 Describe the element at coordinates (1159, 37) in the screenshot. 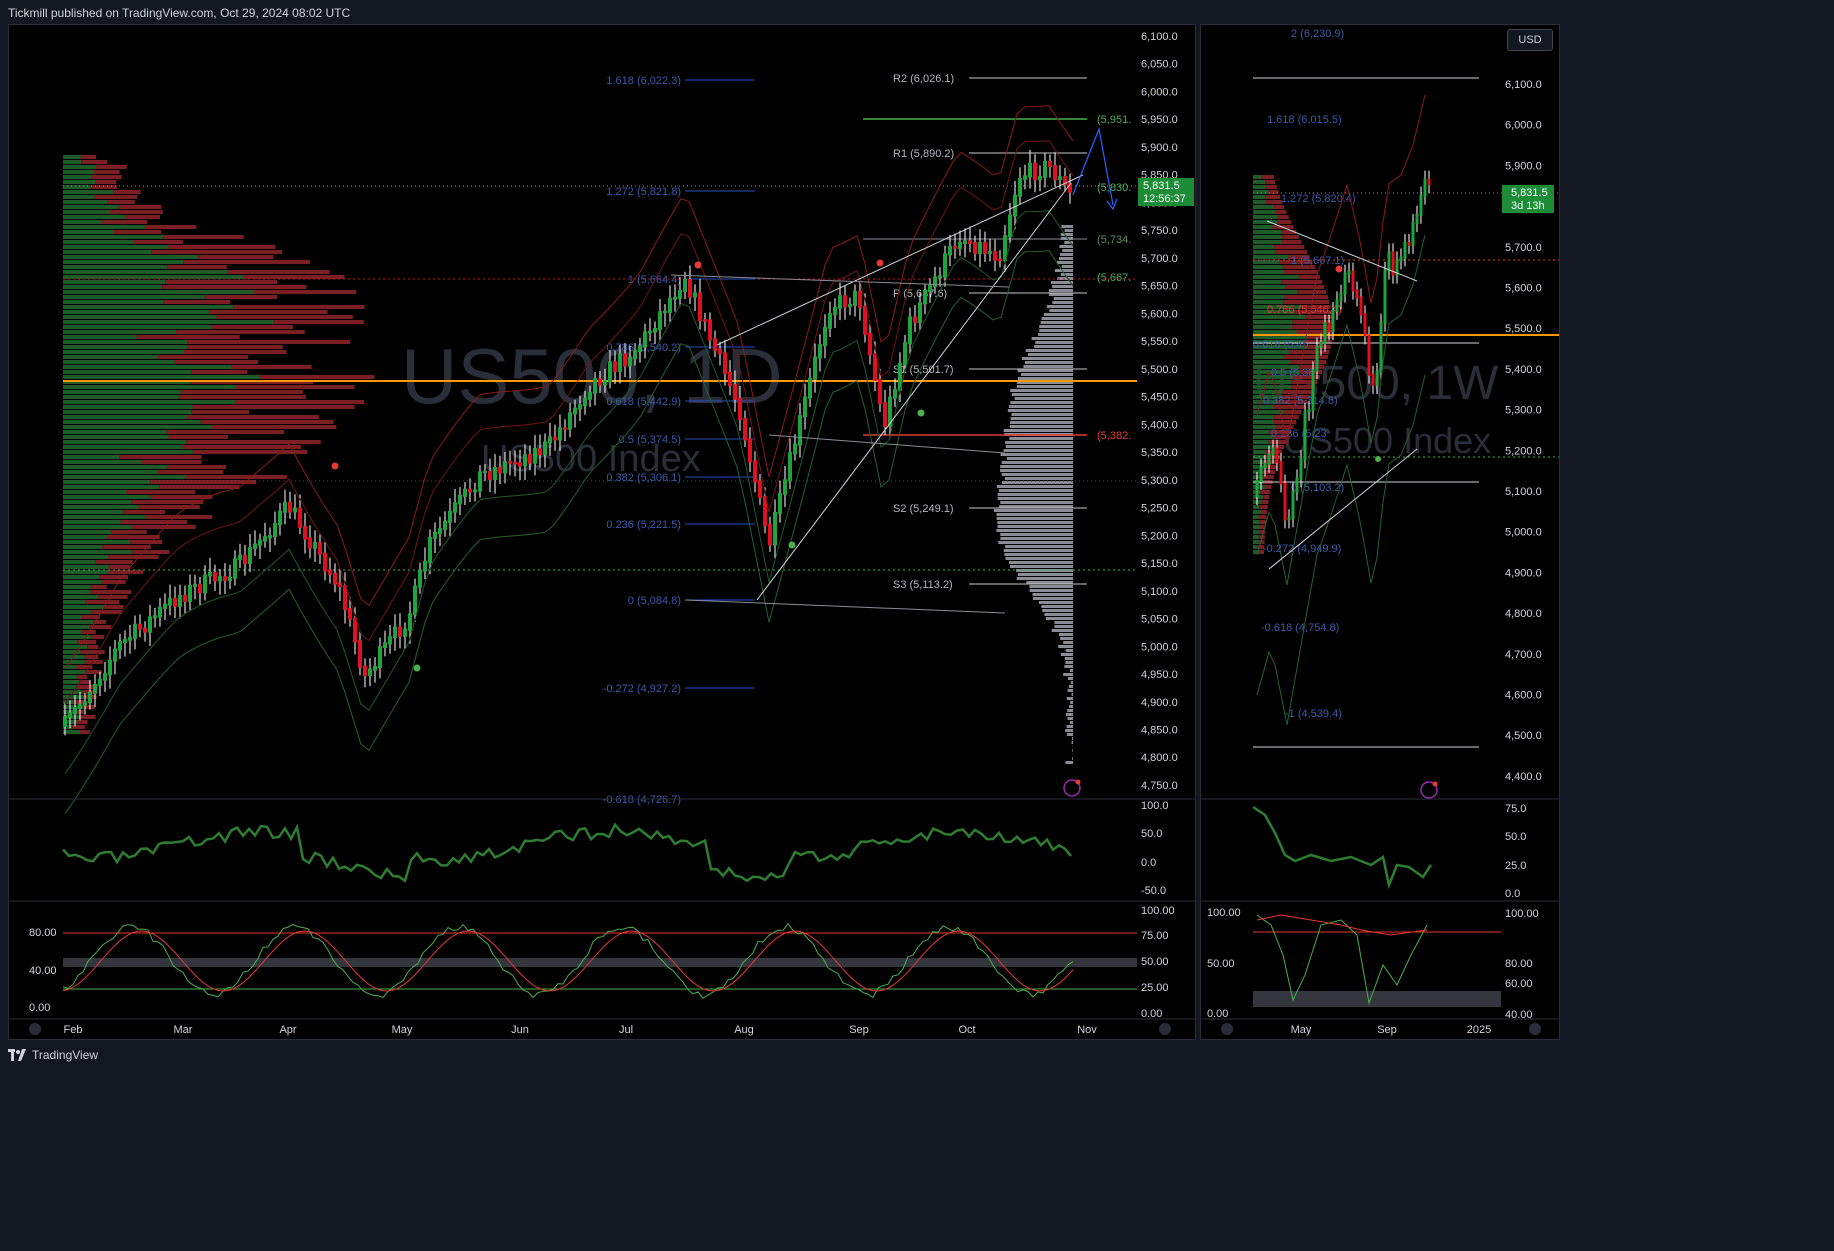

I see `price-axis-label: 6,100.0` at that location.